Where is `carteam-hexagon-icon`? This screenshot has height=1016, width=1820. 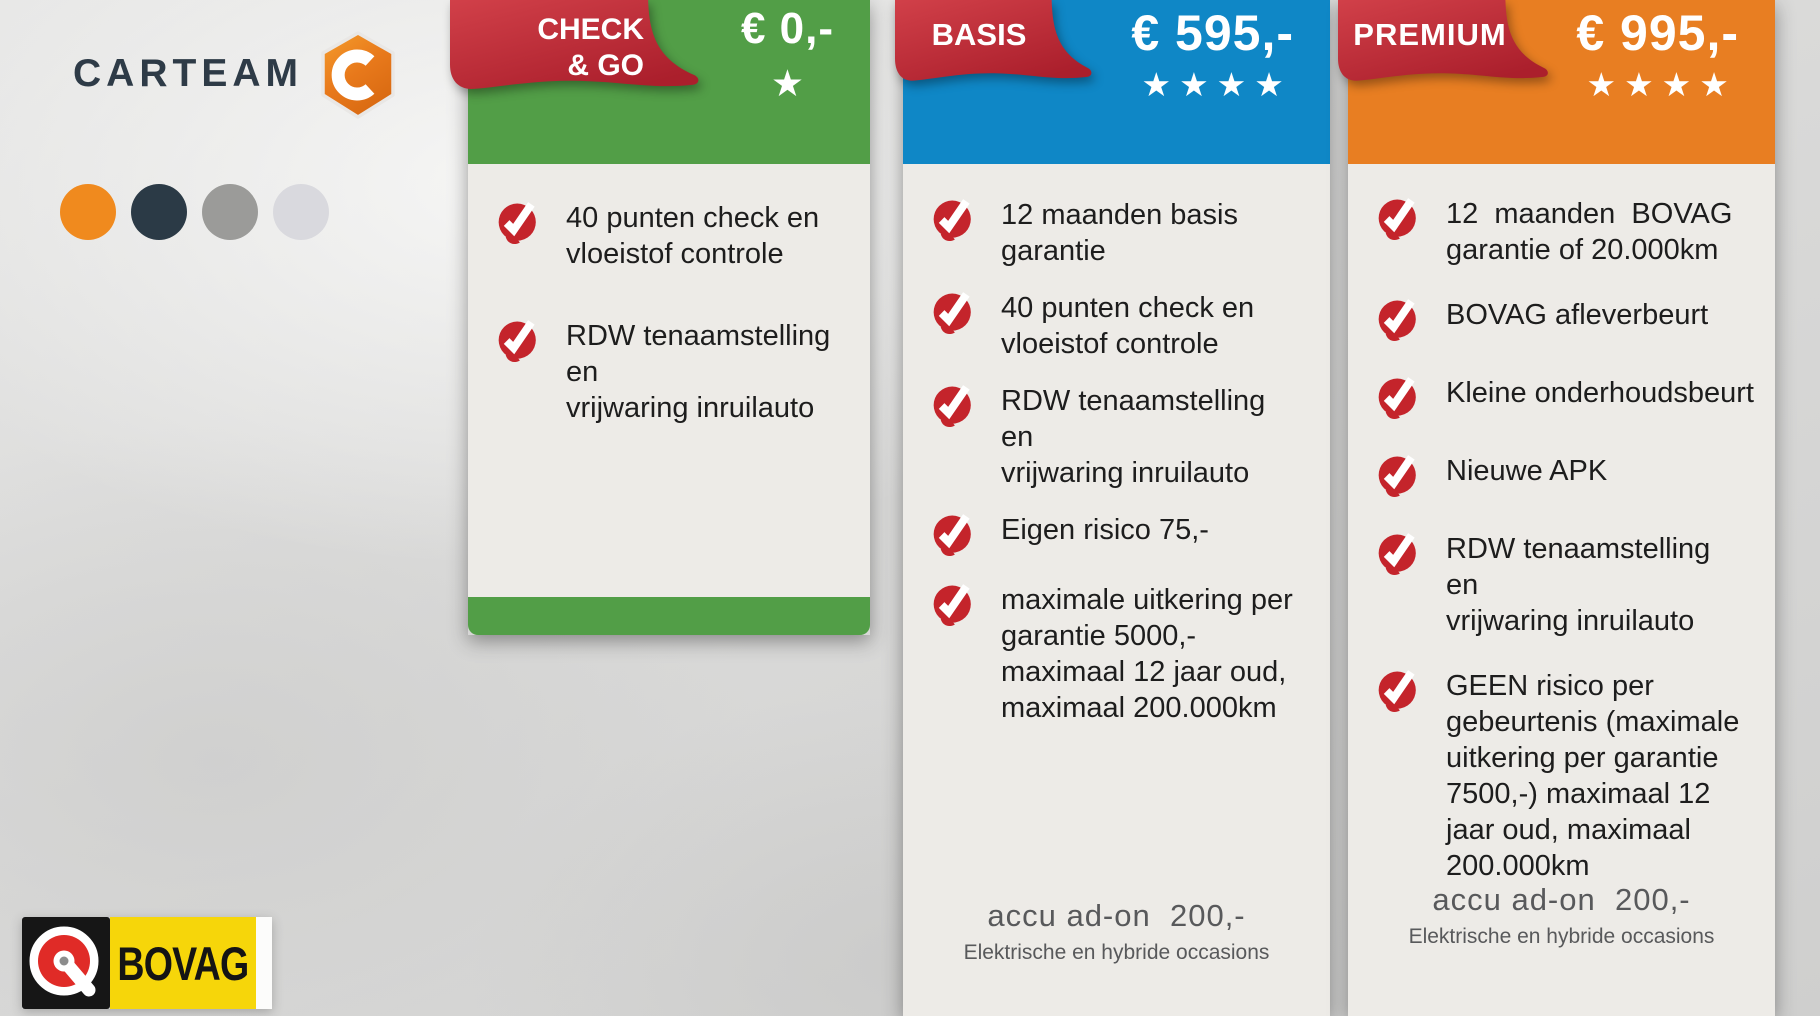
carteam-hexagon-icon is located at coordinates (358, 75).